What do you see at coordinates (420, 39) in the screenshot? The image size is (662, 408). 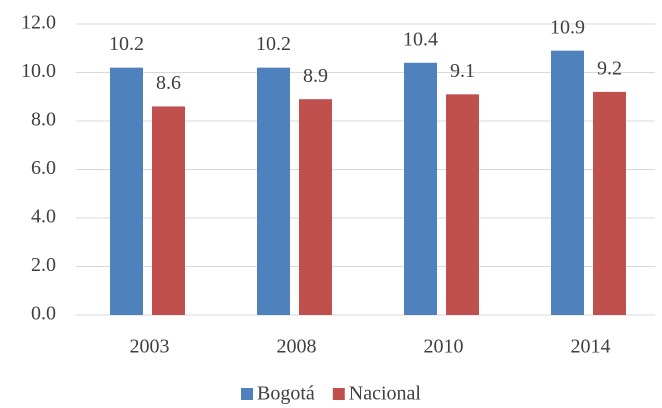 I see `data-label: 10.4` at bounding box center [420, 39].